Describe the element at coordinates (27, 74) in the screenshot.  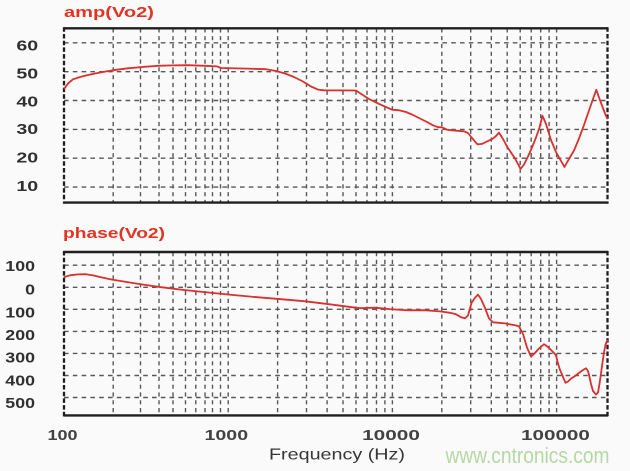
I see `svg-text: 50` at that location.